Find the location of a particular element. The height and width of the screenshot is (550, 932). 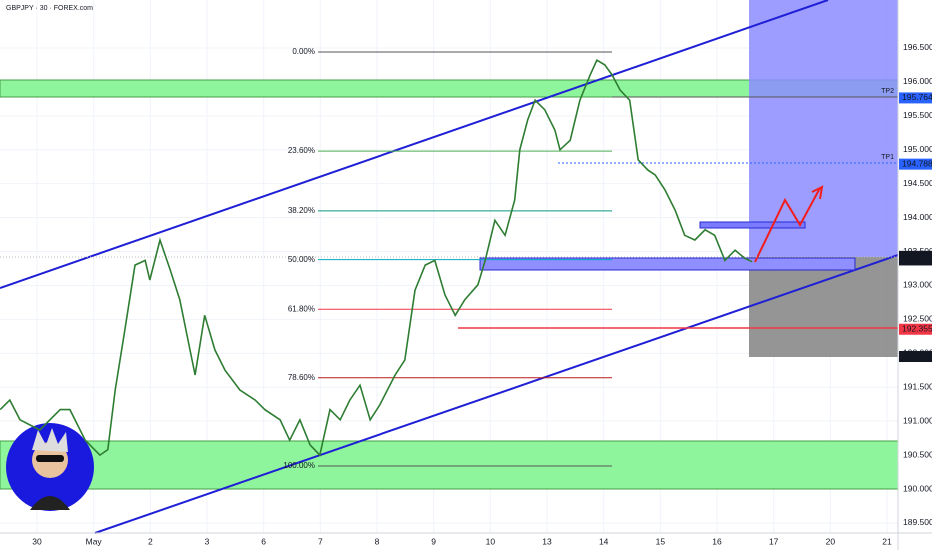

price-tag-label: 194.788 is located at coordinates (917, 163).